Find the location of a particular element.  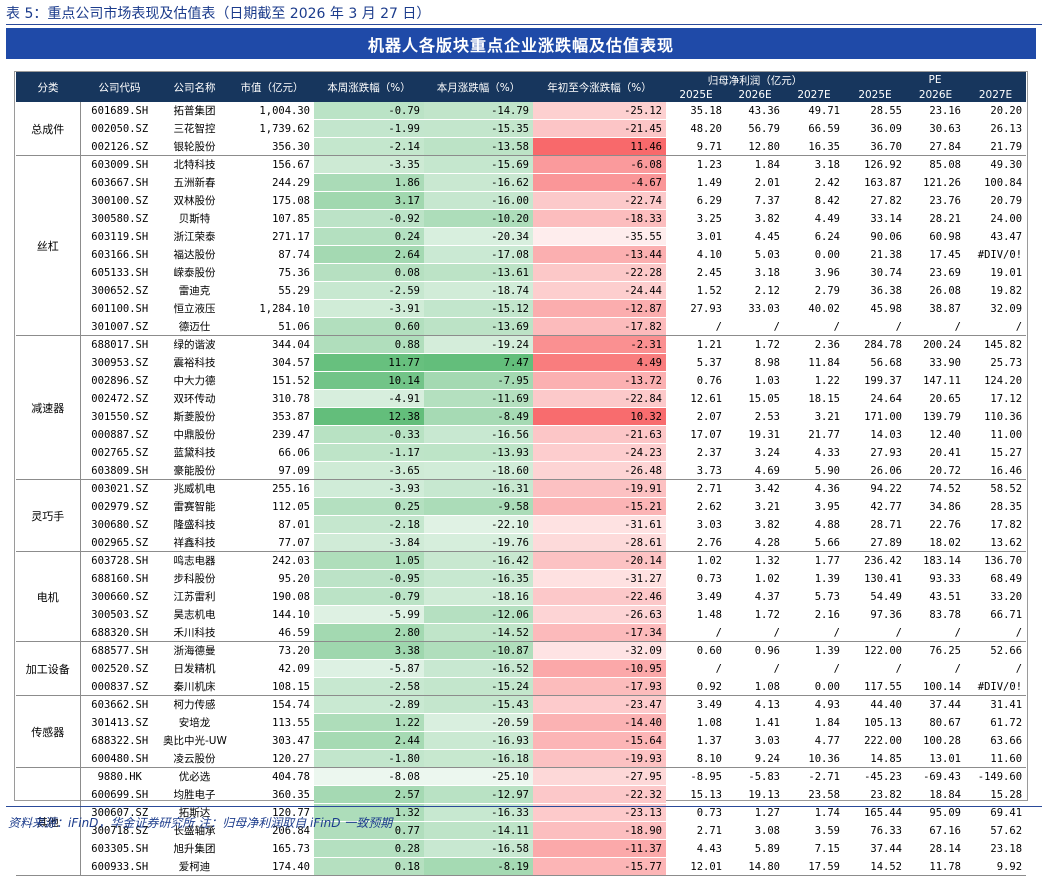

stock-code: 301007.SZ is located at coordinates (119, 326).